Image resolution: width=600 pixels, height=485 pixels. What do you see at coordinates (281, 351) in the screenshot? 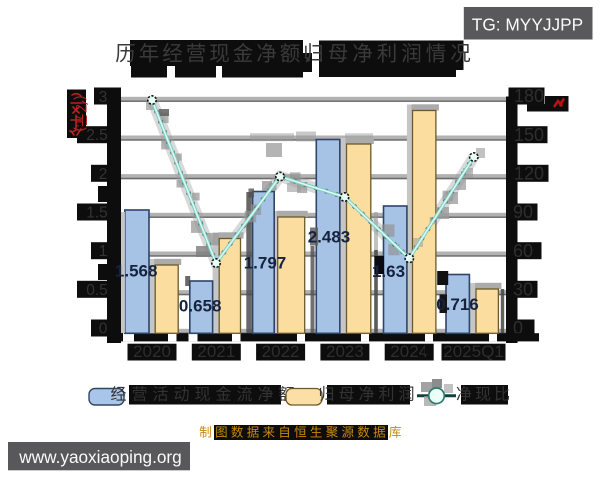
I see `svg-text: 2022` at bounding box center [281, 351].